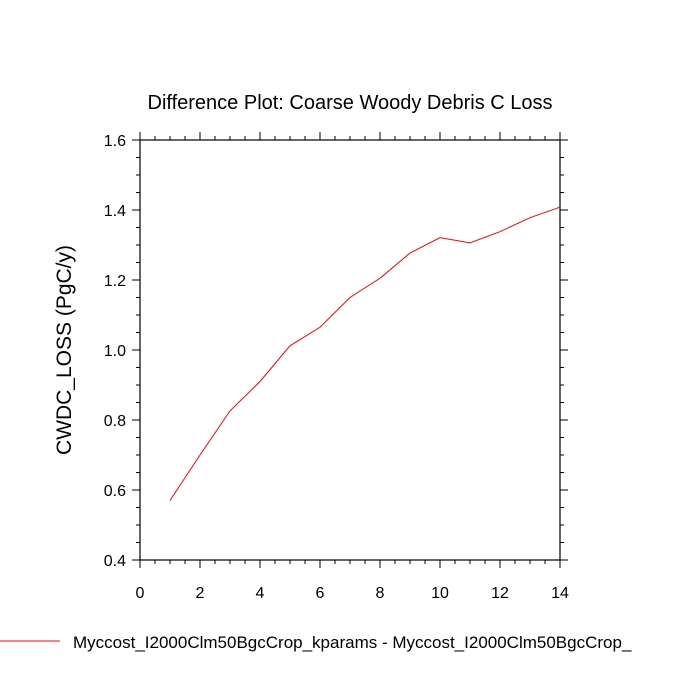  I want to click on x-tick-label: 10, so click(440, 593).